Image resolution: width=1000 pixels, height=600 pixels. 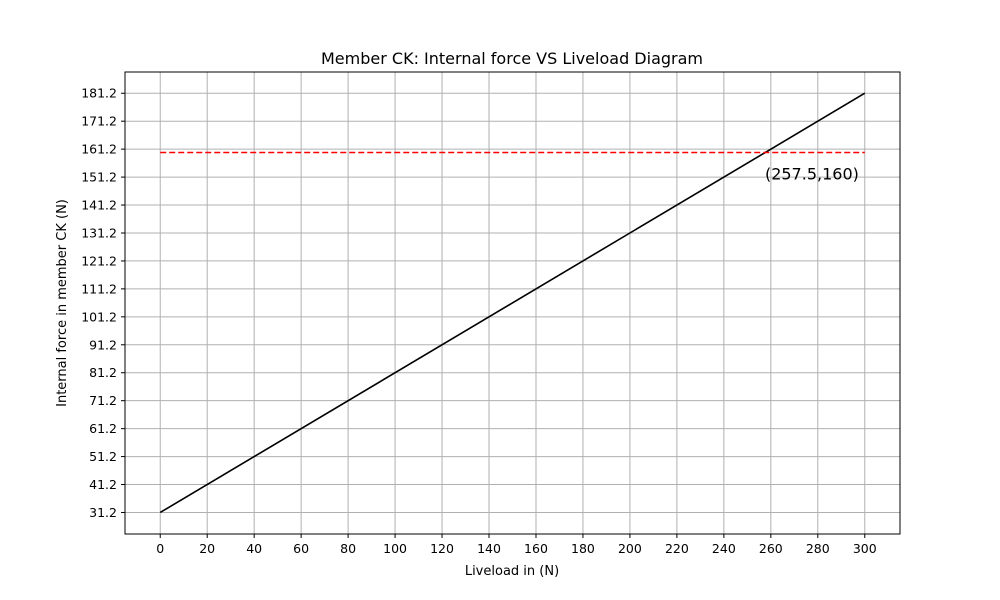 I want to click on y-tick-label: 141.2, so click(x=99, y=205).